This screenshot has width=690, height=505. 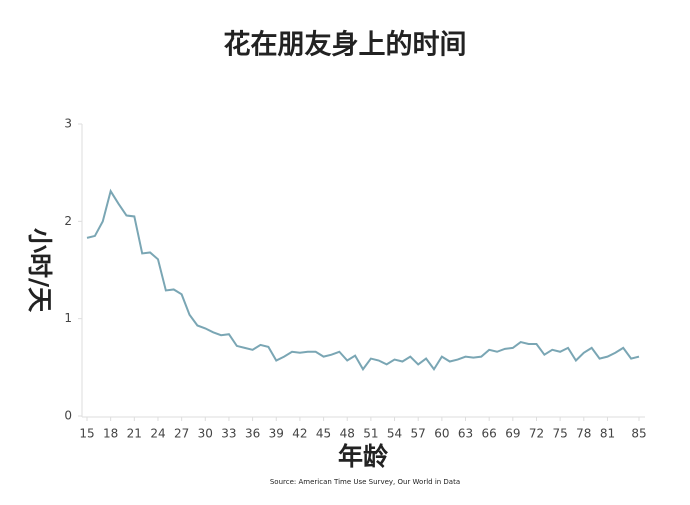 I want to click on x-tick-label: 45, so click(x=323, y=434).